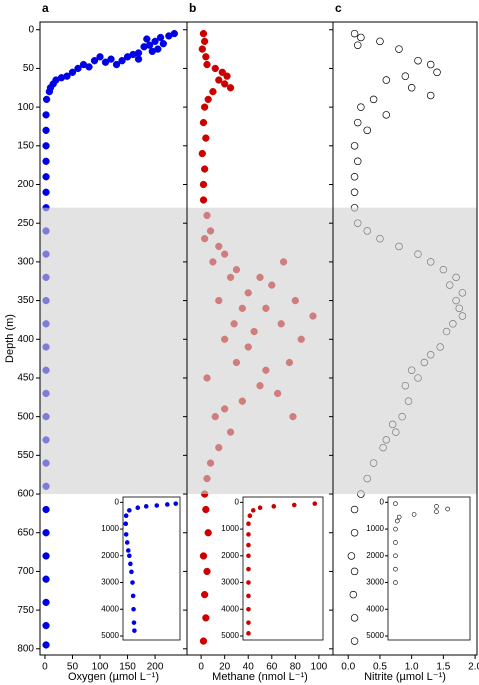 The image size is (479, 685). Describe the element at coordinates (405, 351) in the screenshot. I see `shaded-band` at that location.